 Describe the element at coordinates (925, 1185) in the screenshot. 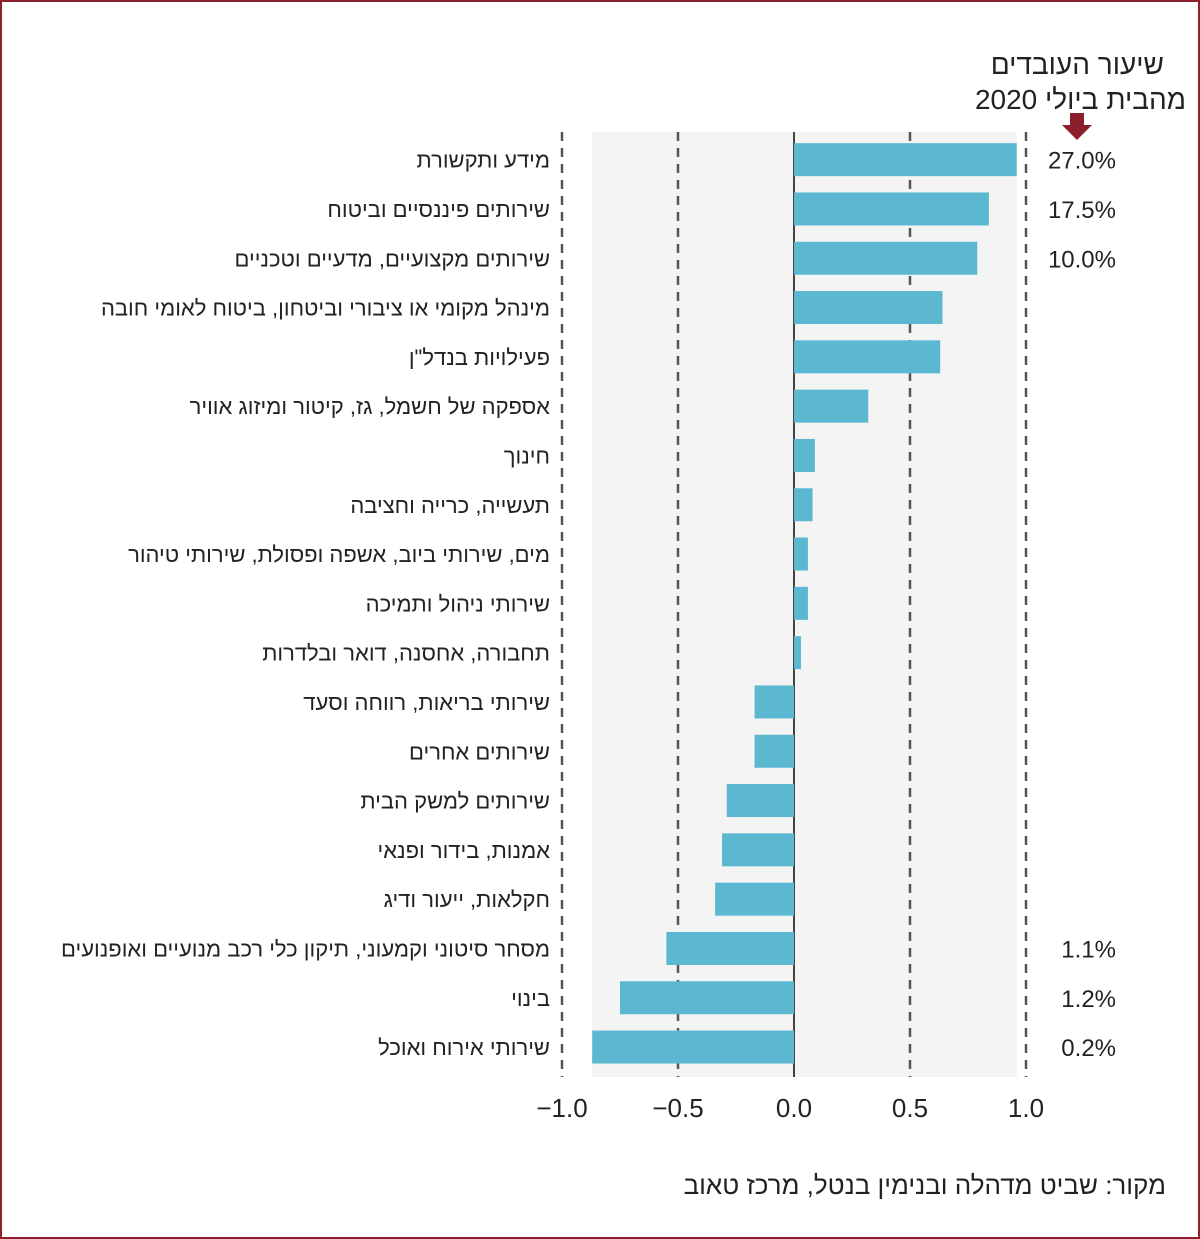

I see `source-note: מקור: שביט מדהלה ובנימין בנטל, מרכז טאוב` at that location.